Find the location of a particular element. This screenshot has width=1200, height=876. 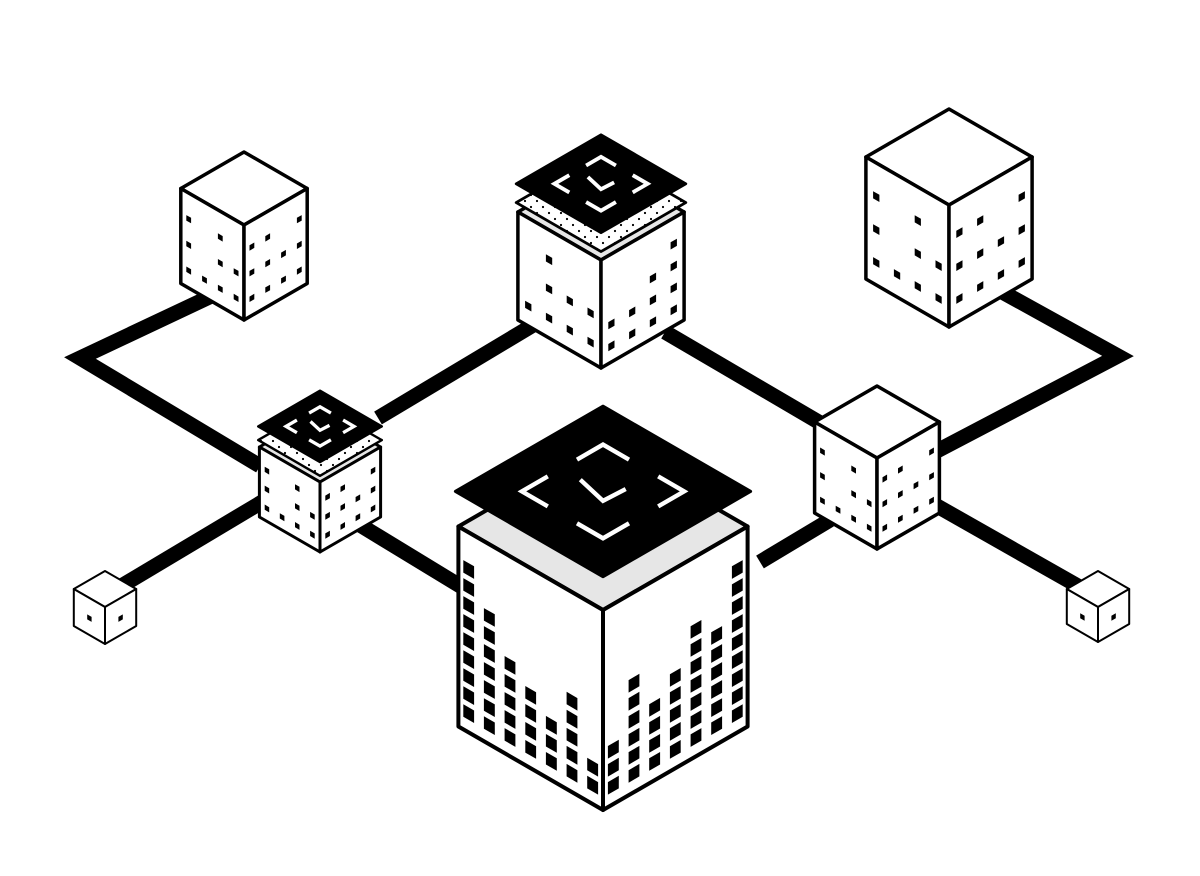

scanner-layer is located at coordinates (320, 426).